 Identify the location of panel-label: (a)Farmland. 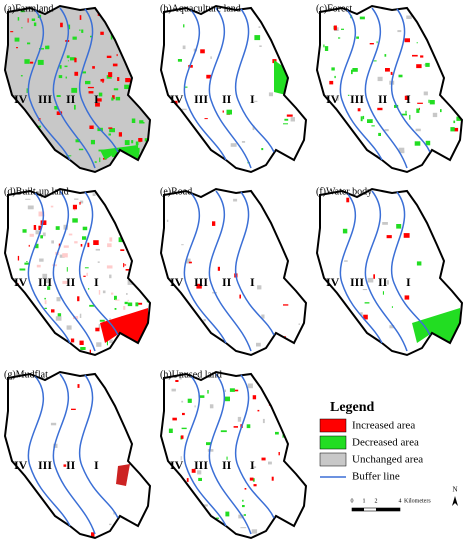
(28, 8).